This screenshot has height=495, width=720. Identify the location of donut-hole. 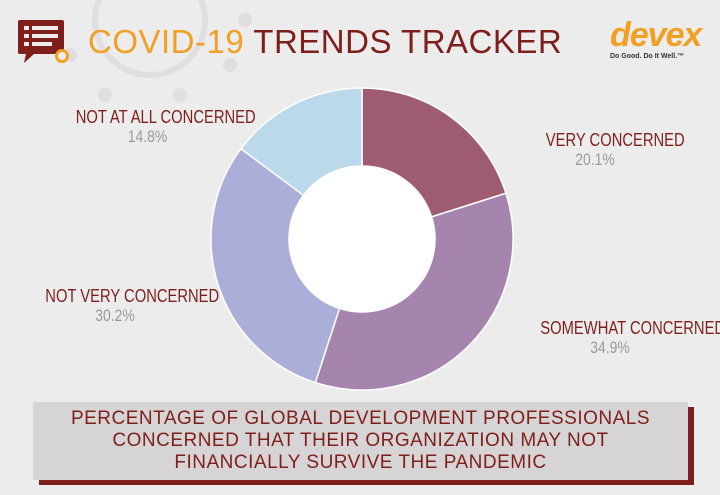
(362, 239).